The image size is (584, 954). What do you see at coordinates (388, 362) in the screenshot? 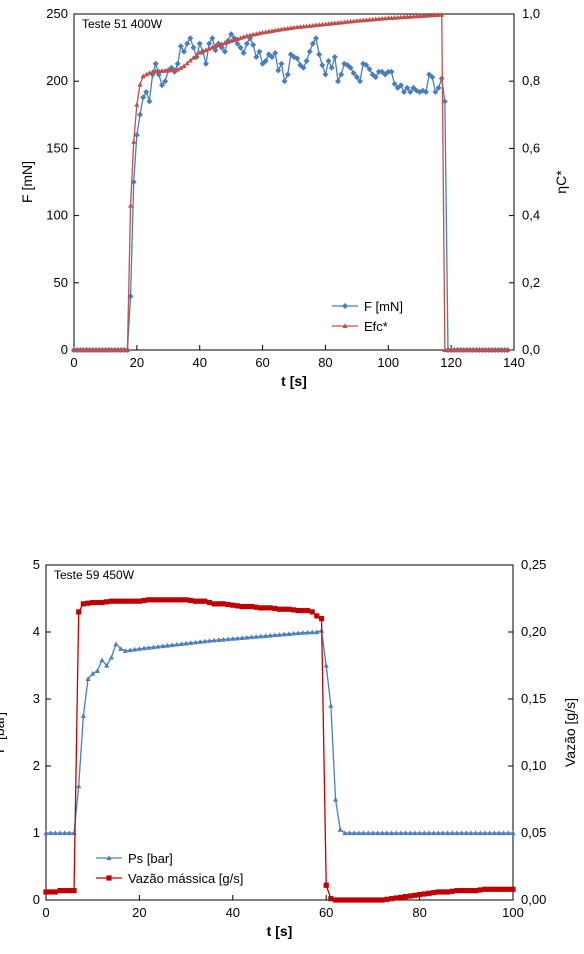
I see `x-tick-label: 100` at bounding box center [388, 362].